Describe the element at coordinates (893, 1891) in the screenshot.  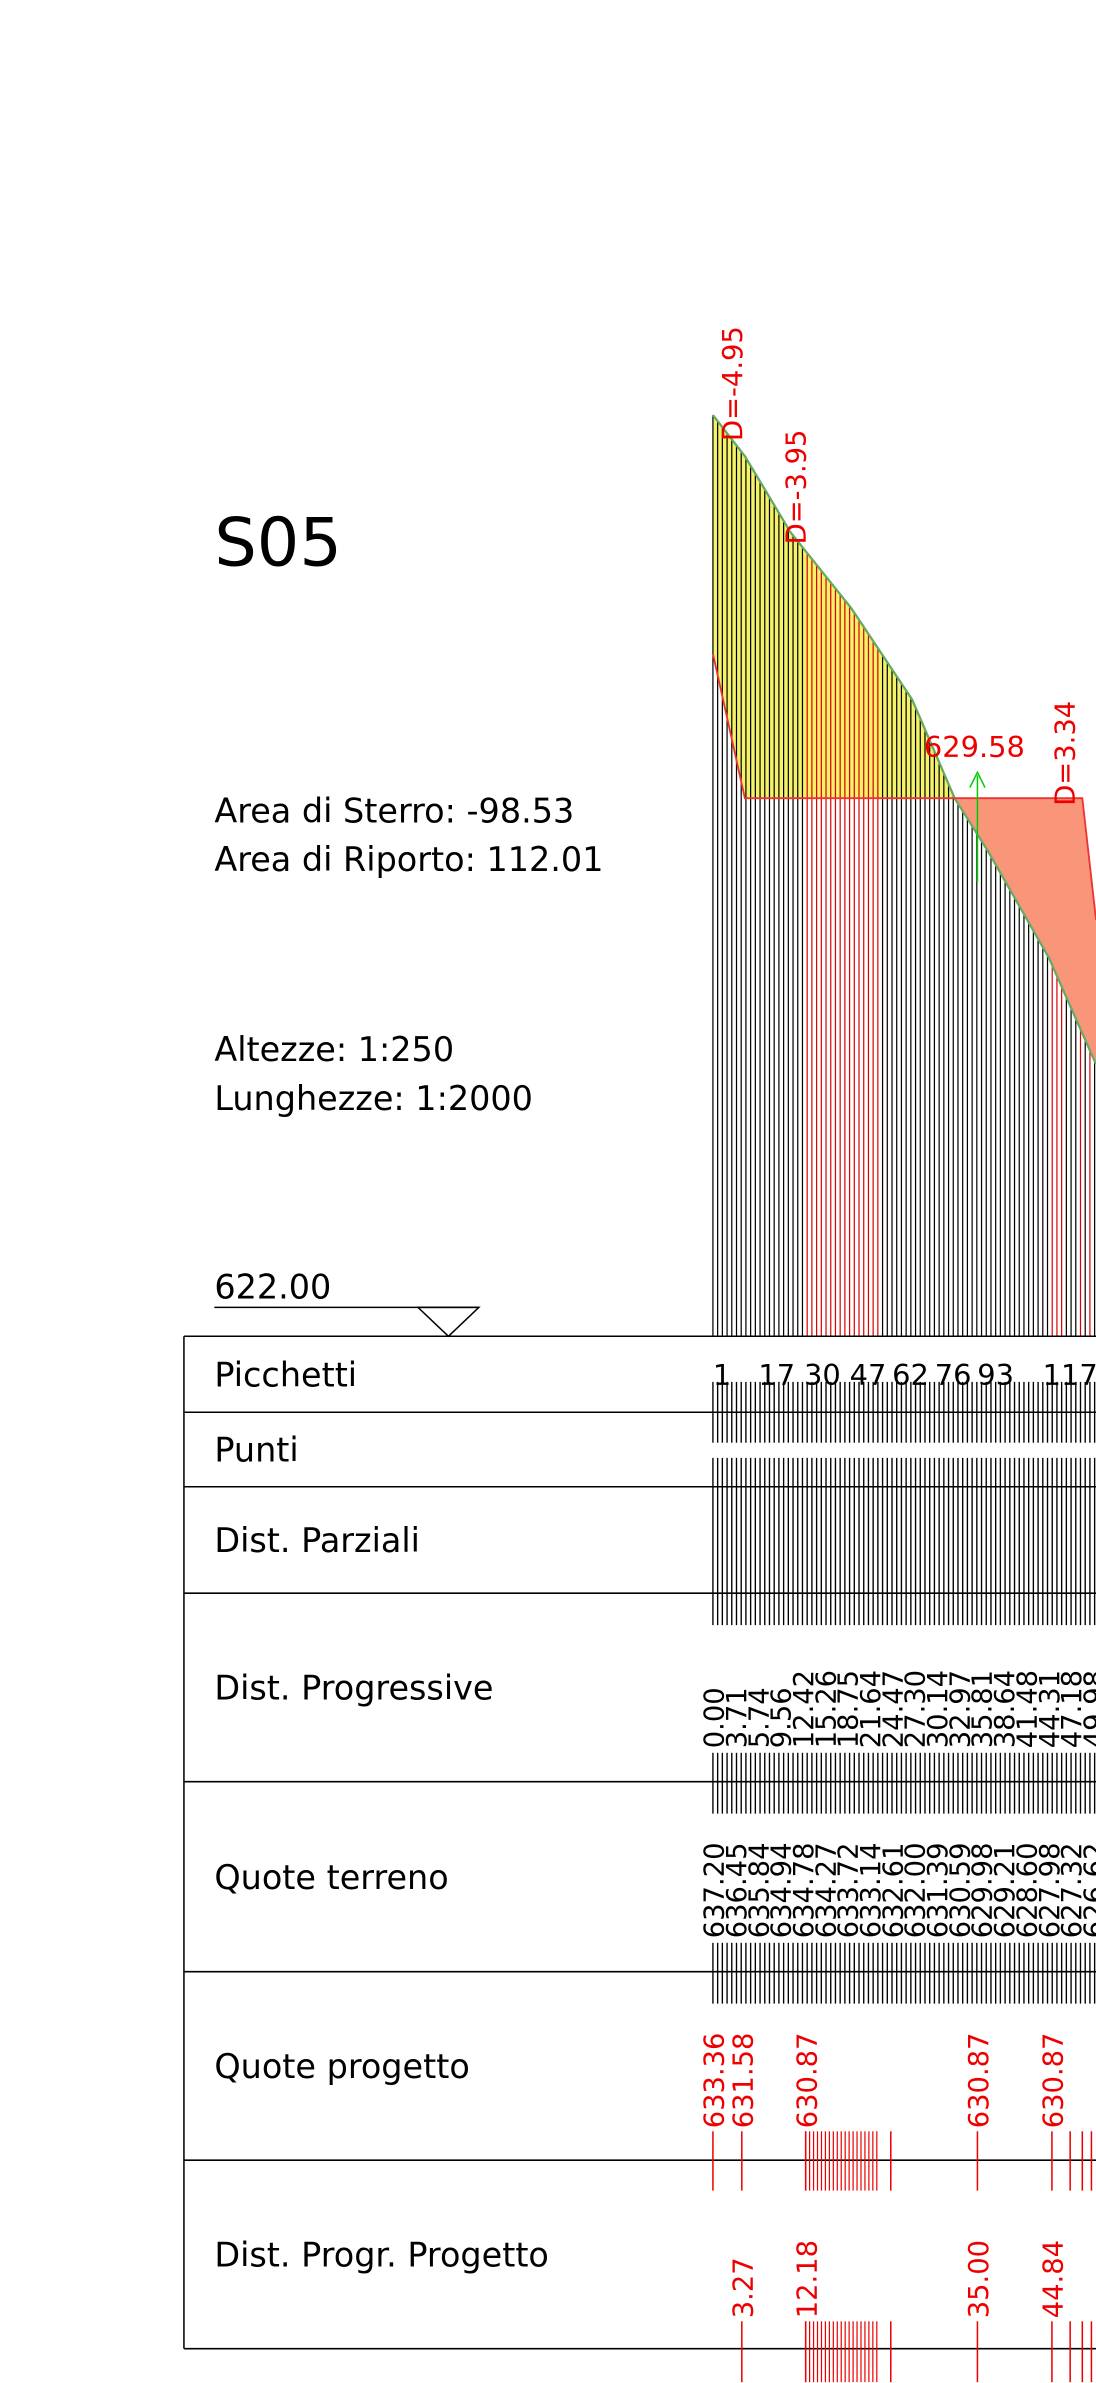
I see `ground-elevation: 632.61` at that location.